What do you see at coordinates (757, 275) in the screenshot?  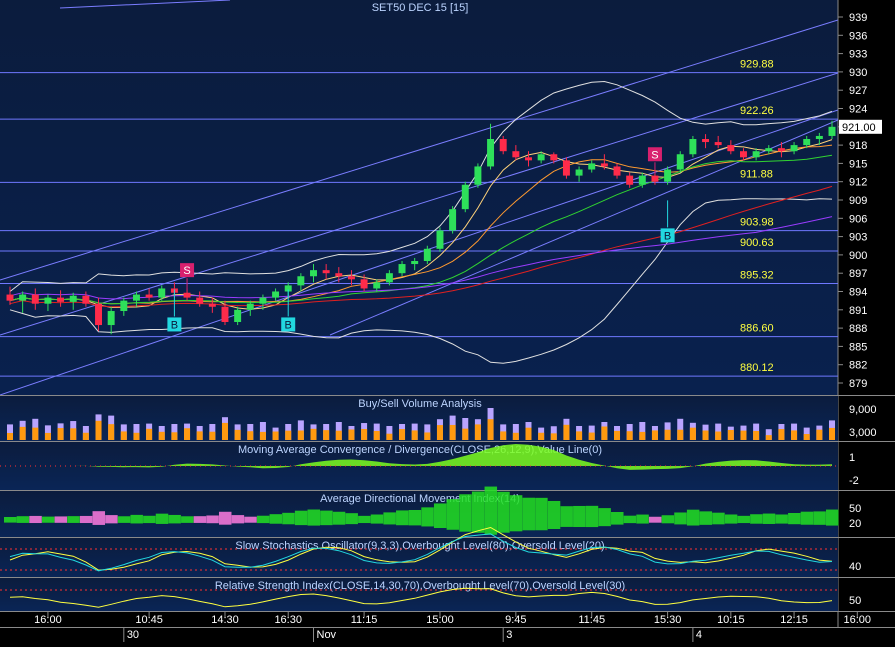 I see `level-label: 895.32` at bounding box center [757, 275].